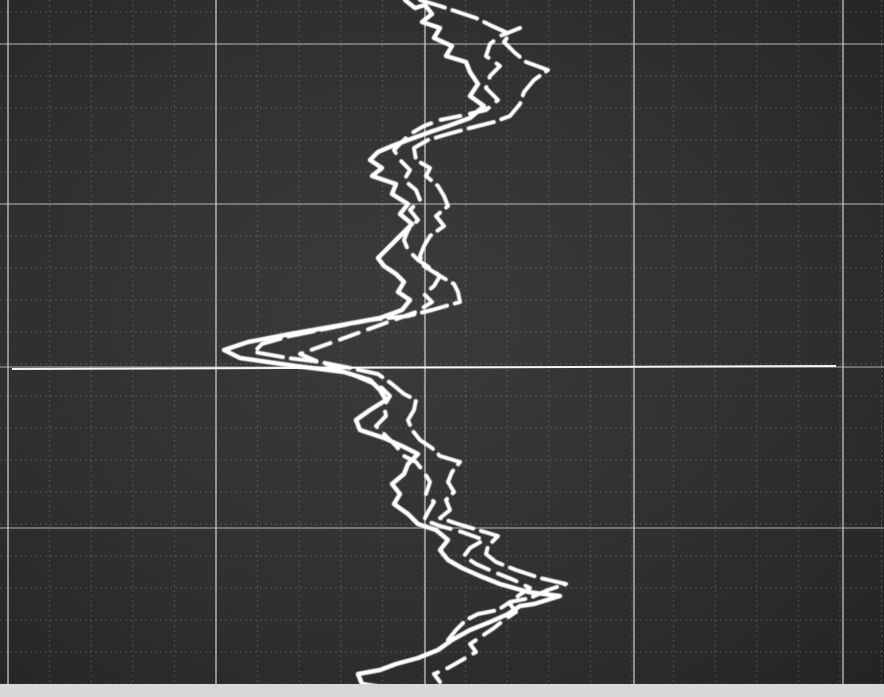 This screenshot has width=884, height=697. Describe the element at coordinates (442, 690) in the screenshot. I see `bottom-edge-band` at that location.